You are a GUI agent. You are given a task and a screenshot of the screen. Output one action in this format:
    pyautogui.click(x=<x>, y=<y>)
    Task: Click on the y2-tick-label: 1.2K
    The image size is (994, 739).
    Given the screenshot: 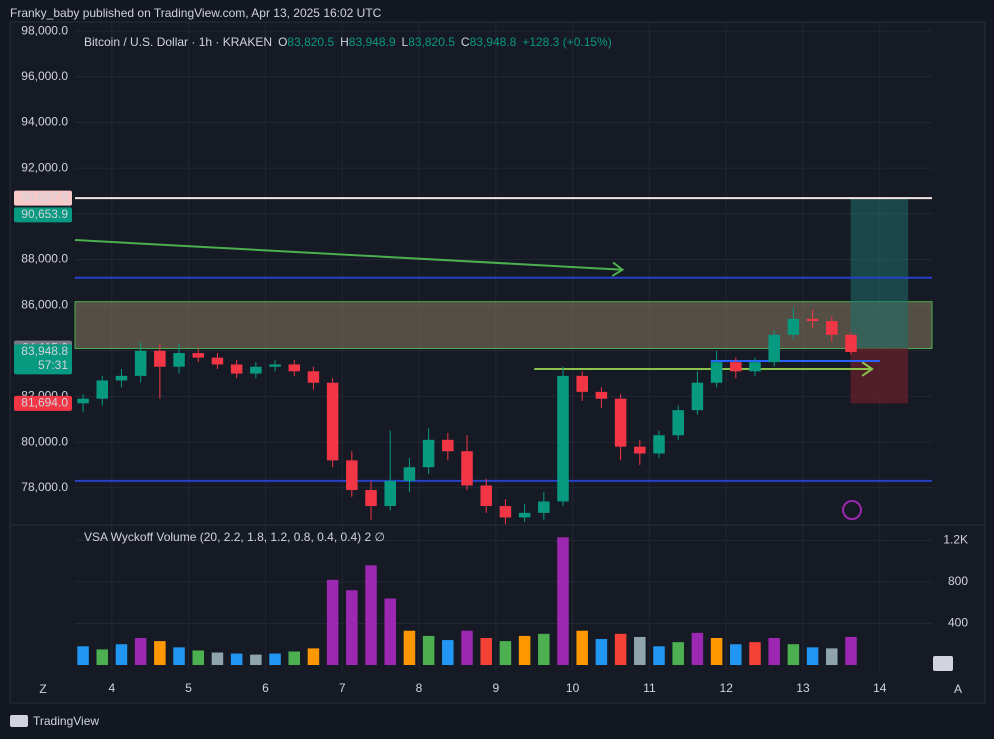 What is the action you would take?
    pyautogui.click(x=955, y=540)
    